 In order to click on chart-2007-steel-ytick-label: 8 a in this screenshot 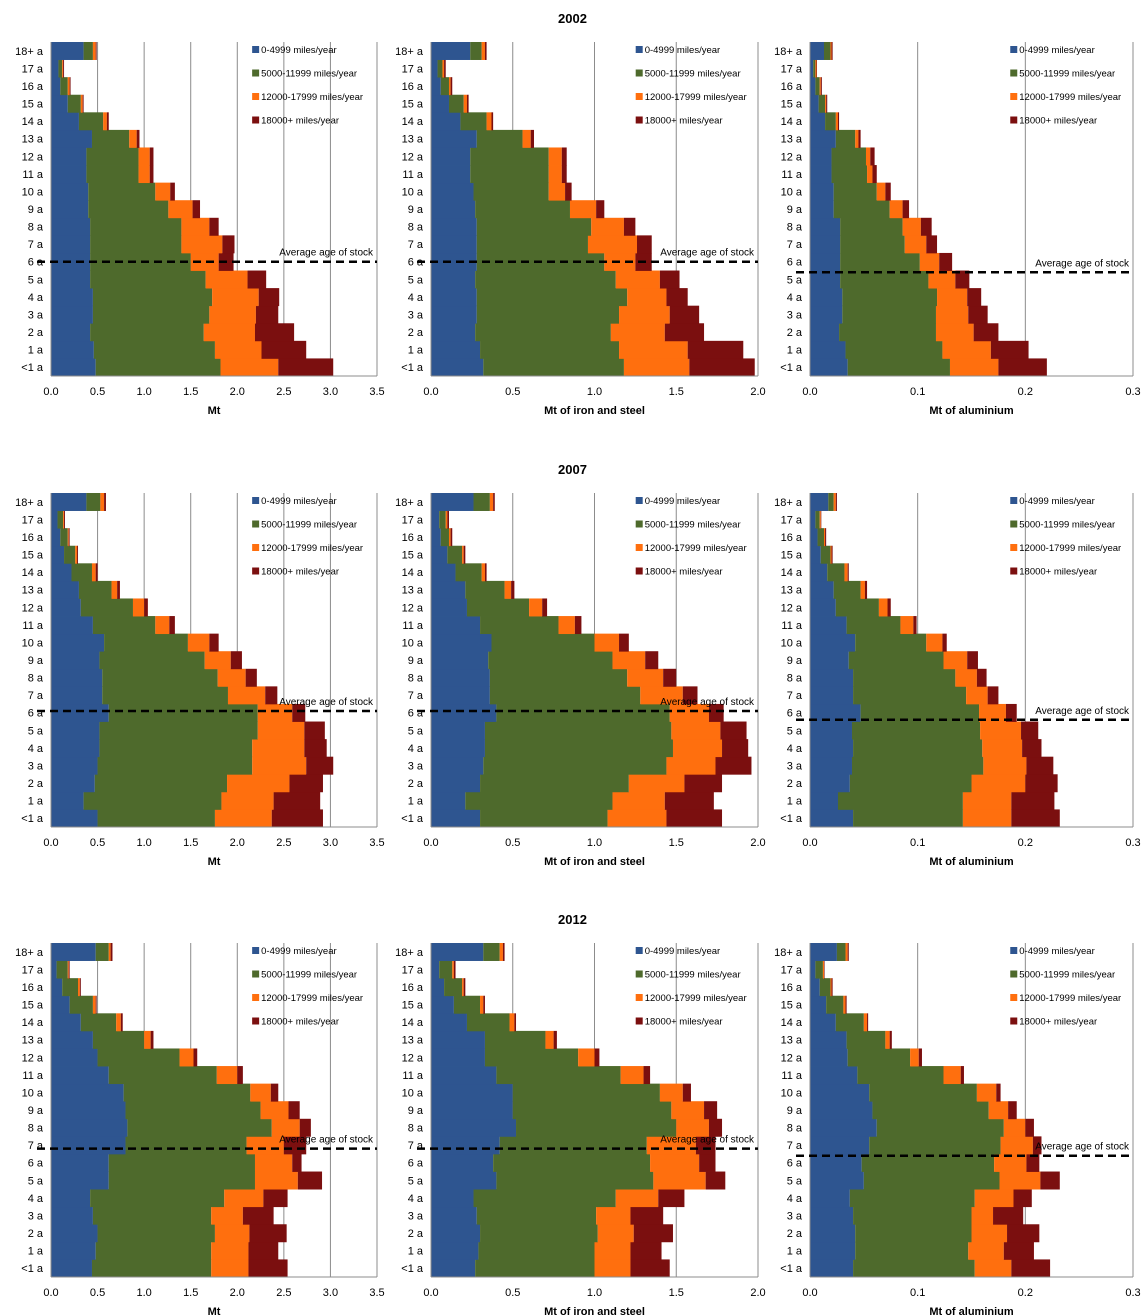, I will do `click(416, 679)`.